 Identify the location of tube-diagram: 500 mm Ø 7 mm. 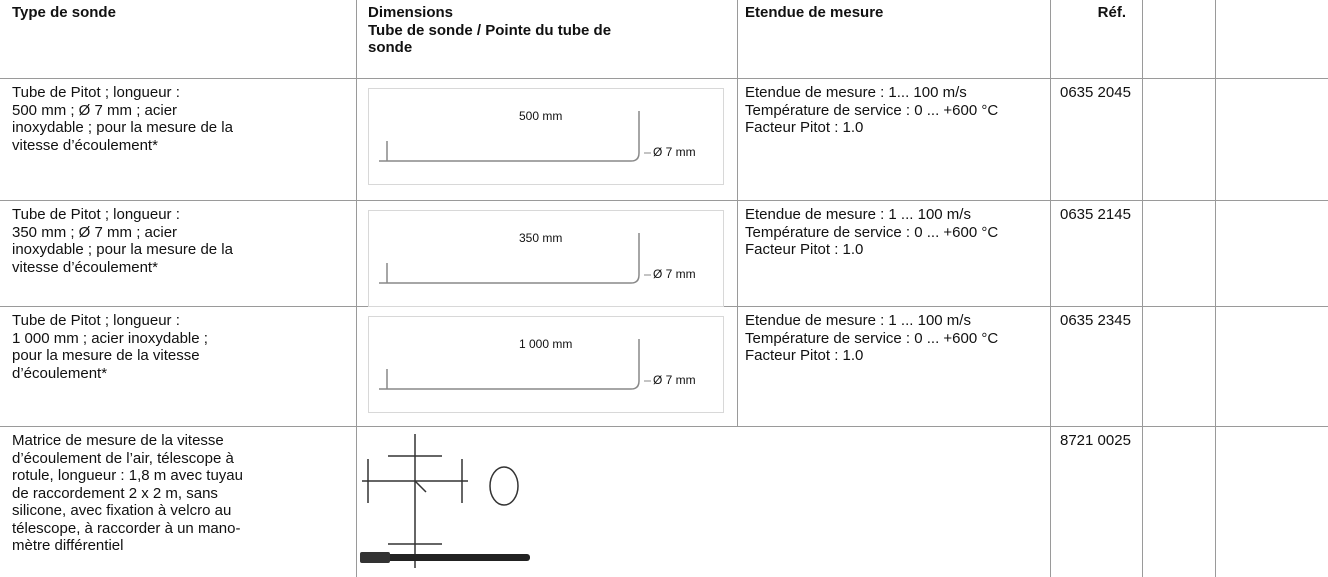
(546, 136).